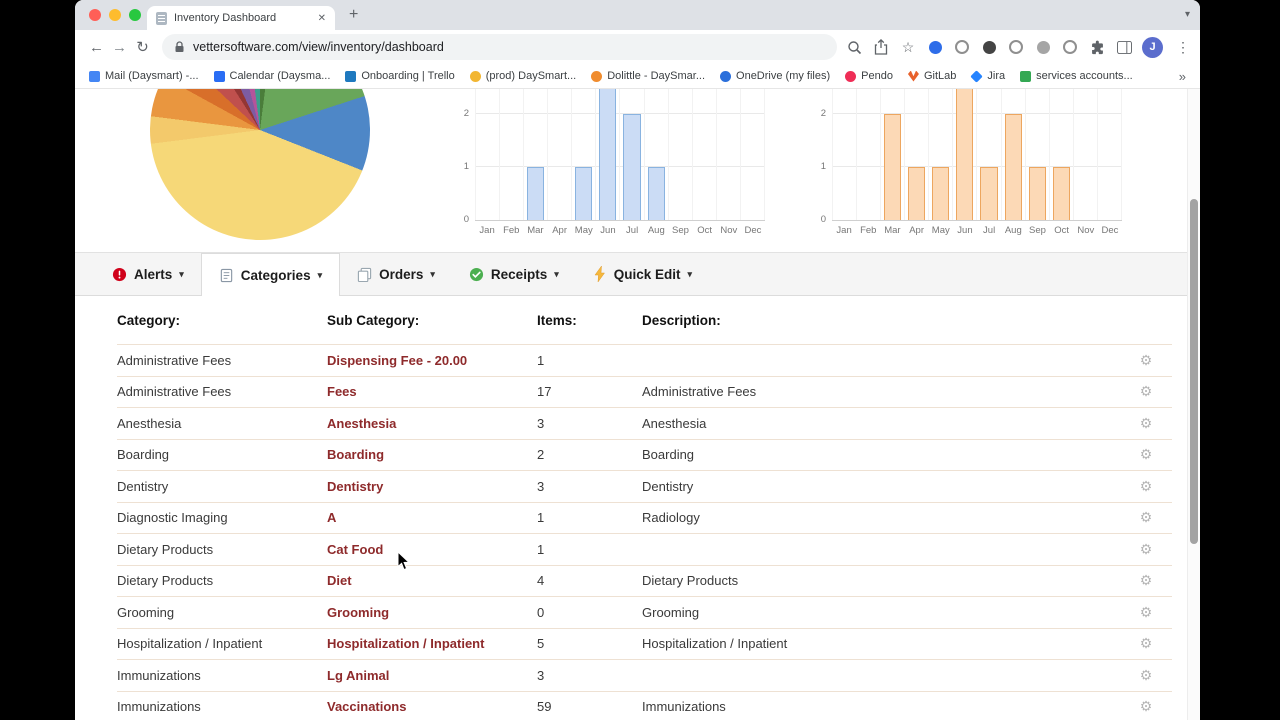 This screenshot has height=720, width=1280. What do you see at coordinates (541, 581) in the screenshot?
I see `items-cell: 4` at bounding box center [541, 581].